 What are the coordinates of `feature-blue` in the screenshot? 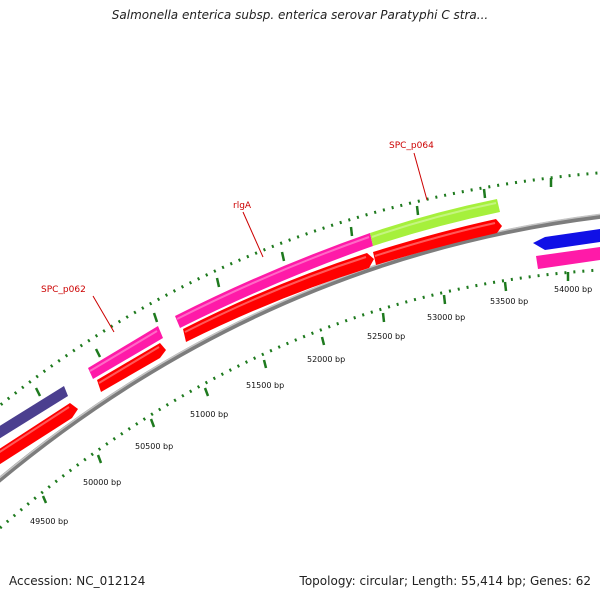 It's located at (566, 239).